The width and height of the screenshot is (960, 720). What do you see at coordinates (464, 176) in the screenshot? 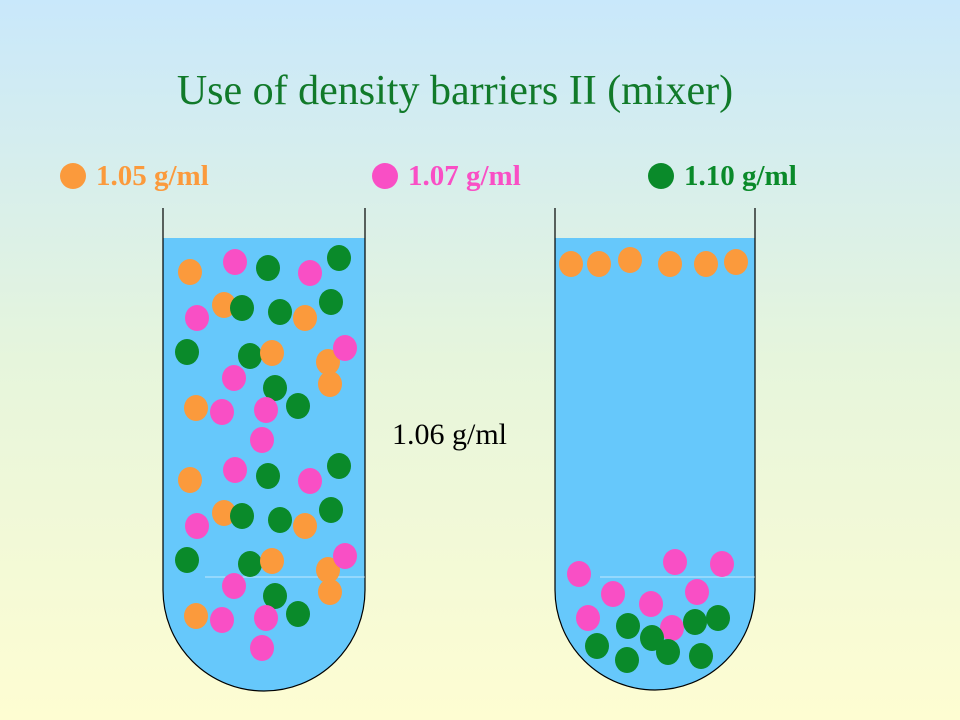
I see `legend-label-1-07: 1.07 g/ml` at bounding box center [464, 176].